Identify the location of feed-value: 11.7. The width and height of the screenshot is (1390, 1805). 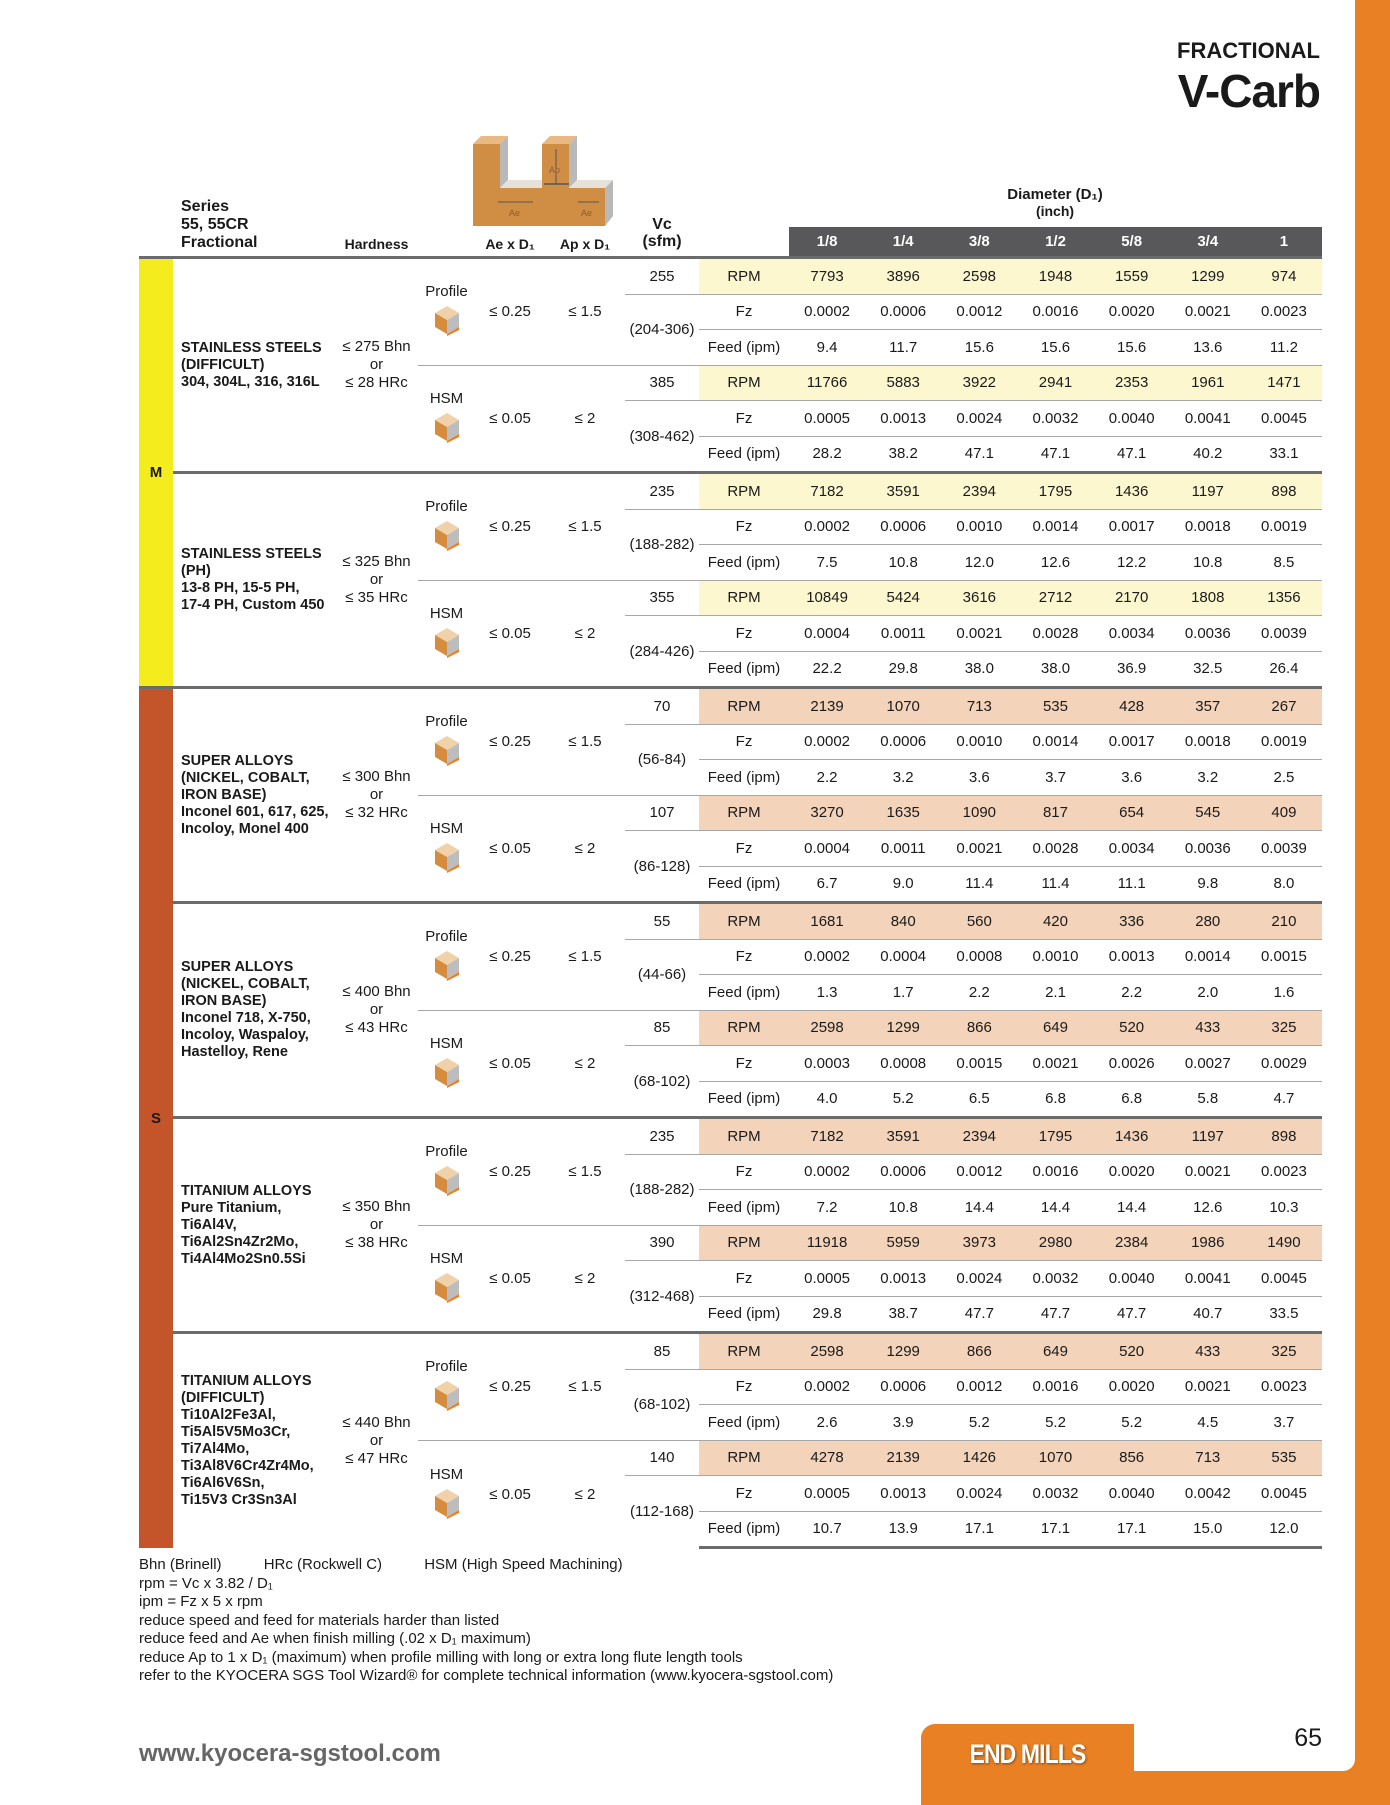
(903, 347).